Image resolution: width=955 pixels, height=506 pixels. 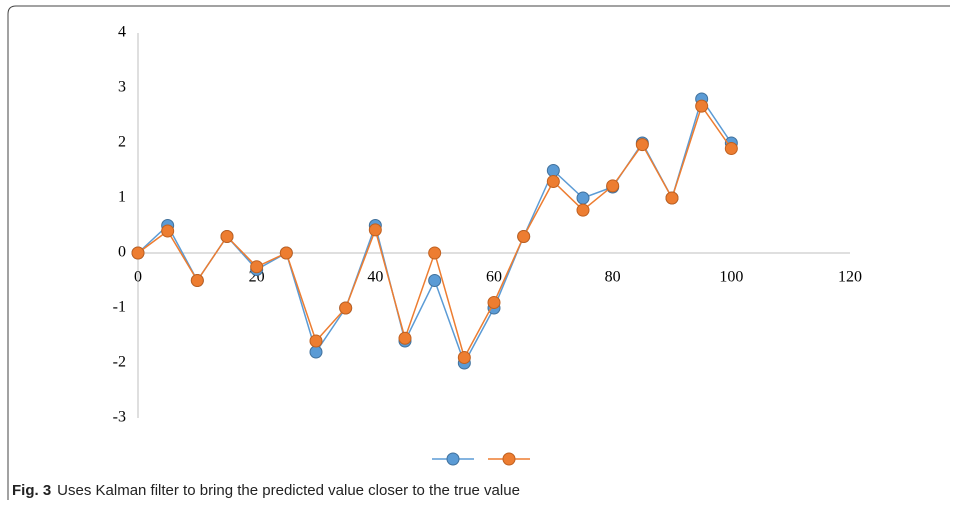 I want to click on x-tick-label: 120, so click(x=850, y=277).